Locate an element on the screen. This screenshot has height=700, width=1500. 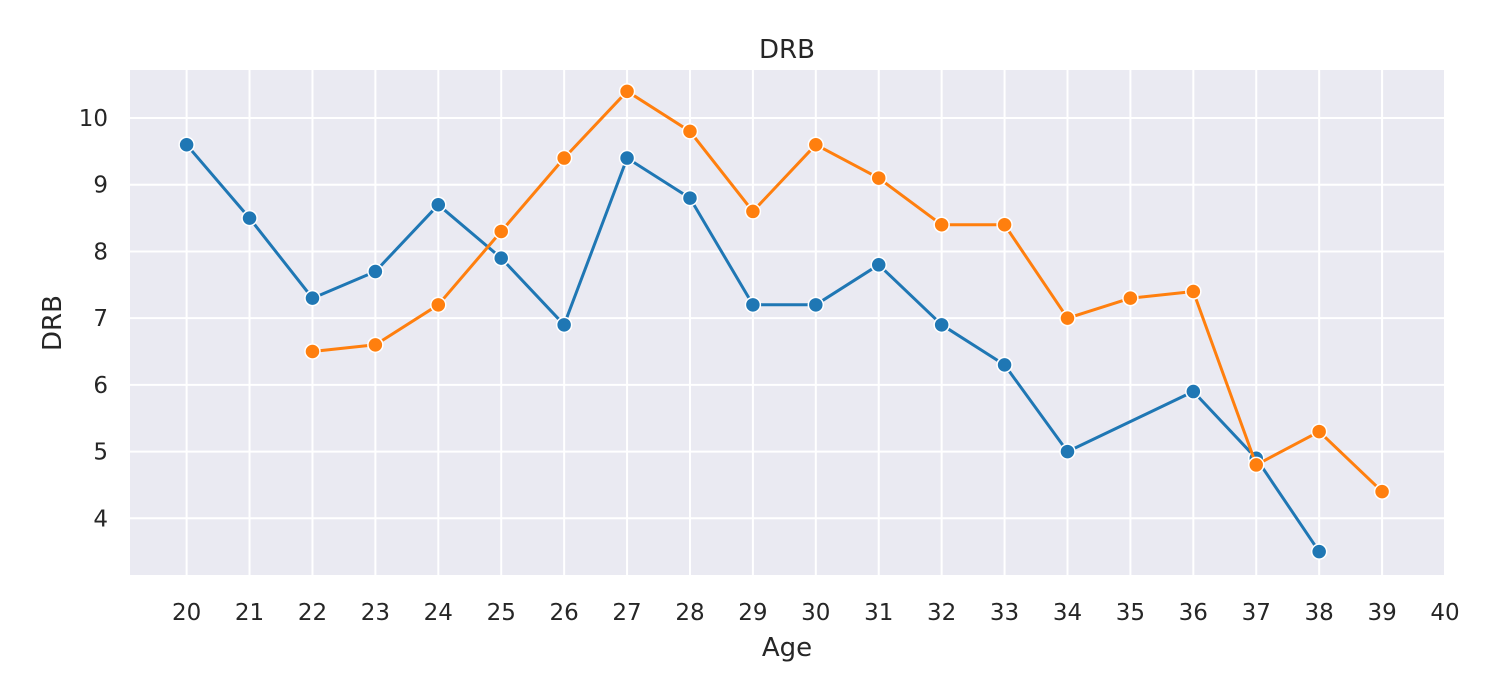
x-tick-label: 29 is located at coordinates (752, 613).